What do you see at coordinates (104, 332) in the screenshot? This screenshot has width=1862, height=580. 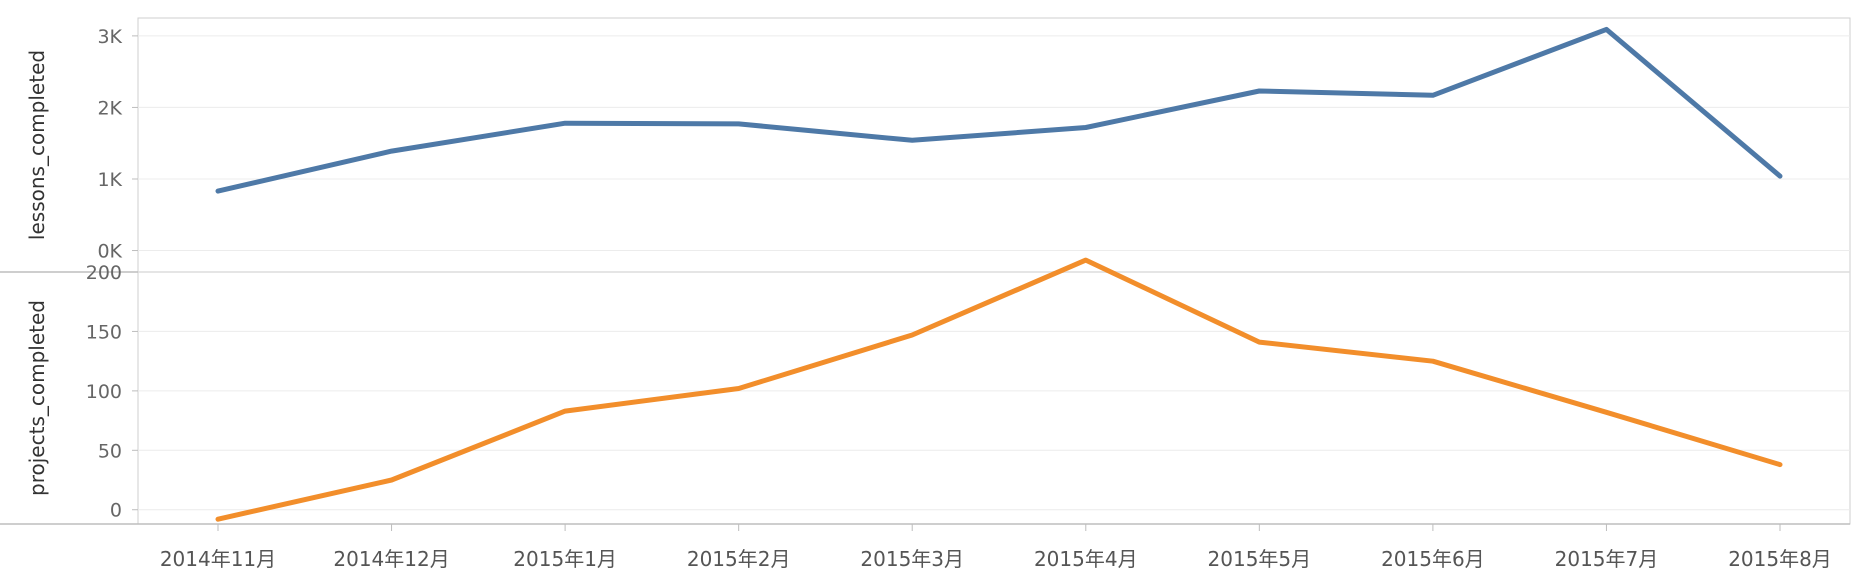 I see `y-tick-label: 150` at bounding box center [104, 332].